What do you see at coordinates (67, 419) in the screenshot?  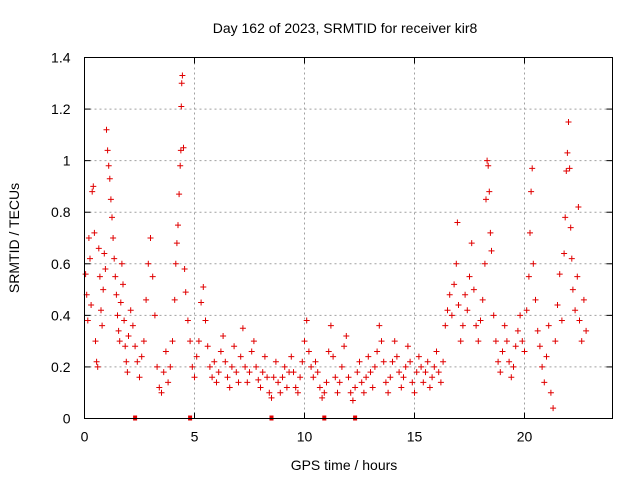 I see `y-tick-label: 0` at bounding box center [67, 419].